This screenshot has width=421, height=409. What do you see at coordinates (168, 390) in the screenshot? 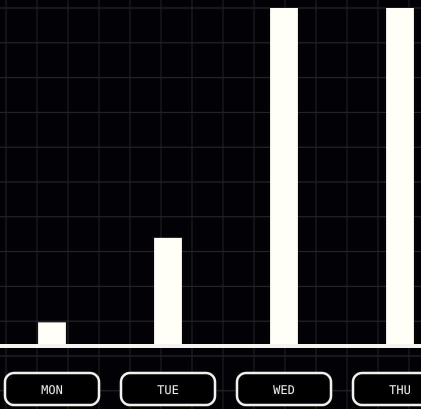
I see `x-tick-label: TUE` at bounding box center [168, 390].